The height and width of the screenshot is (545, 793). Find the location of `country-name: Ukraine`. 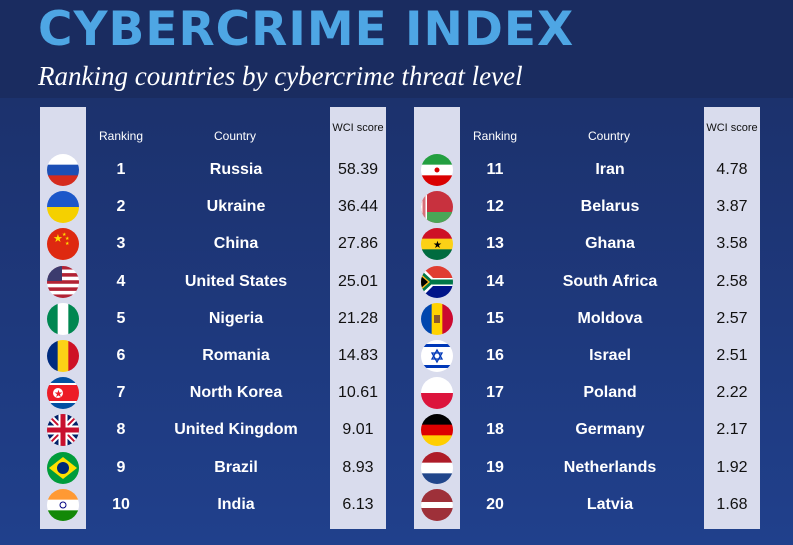

country-name: Ukraine is located at coordinates (236, 207).